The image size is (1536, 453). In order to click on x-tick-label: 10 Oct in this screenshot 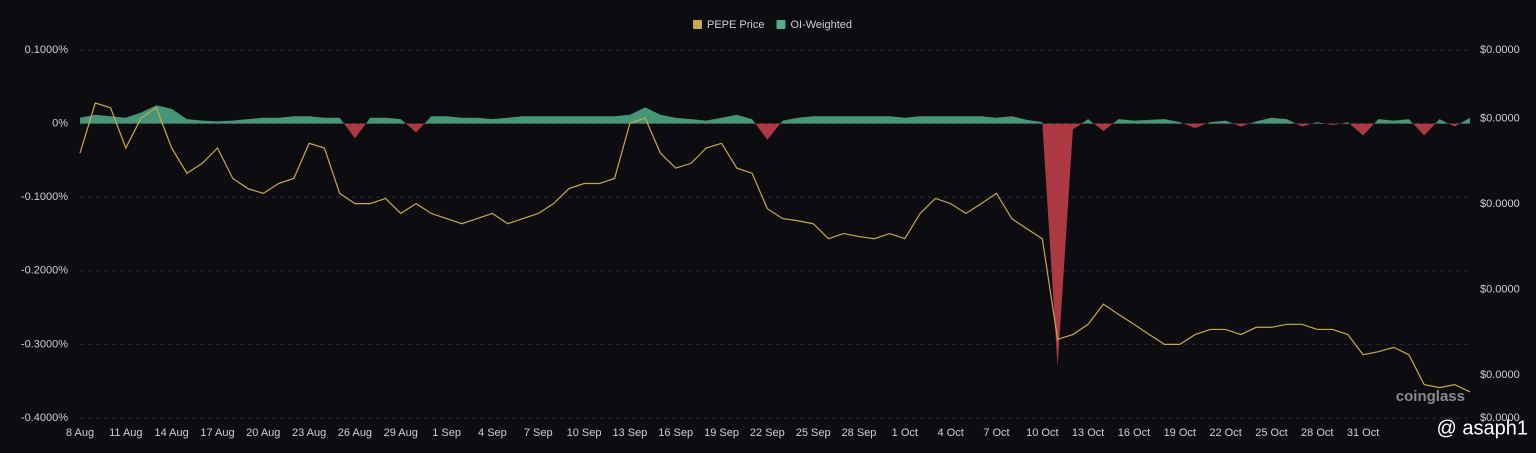, I will do `click(1042, 433)`.